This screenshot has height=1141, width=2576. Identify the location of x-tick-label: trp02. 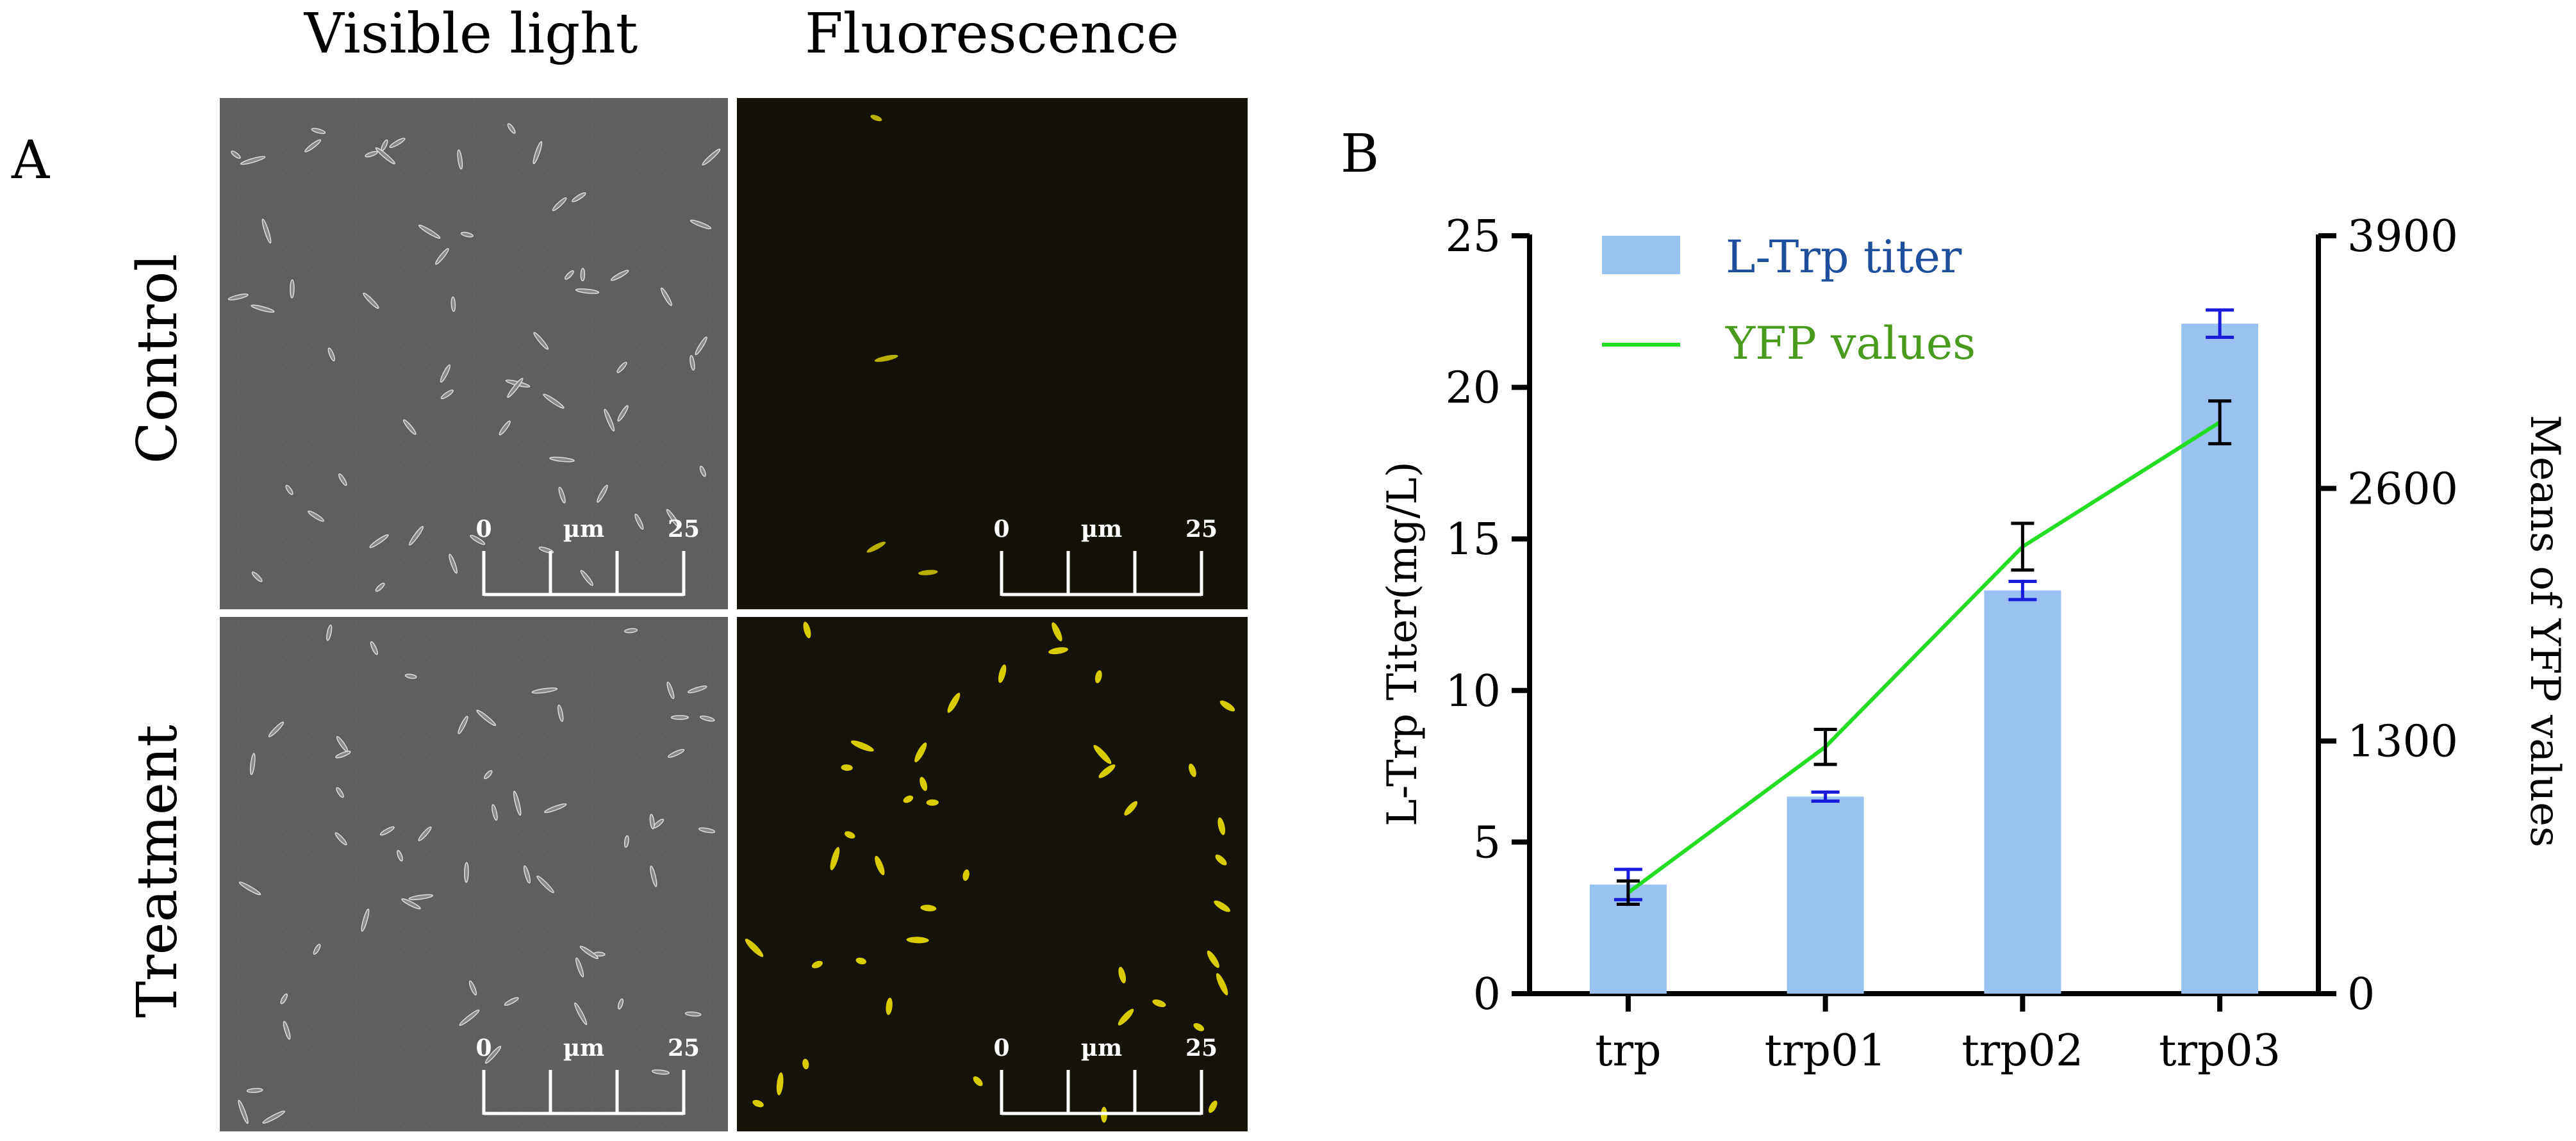
(2022, 1051).